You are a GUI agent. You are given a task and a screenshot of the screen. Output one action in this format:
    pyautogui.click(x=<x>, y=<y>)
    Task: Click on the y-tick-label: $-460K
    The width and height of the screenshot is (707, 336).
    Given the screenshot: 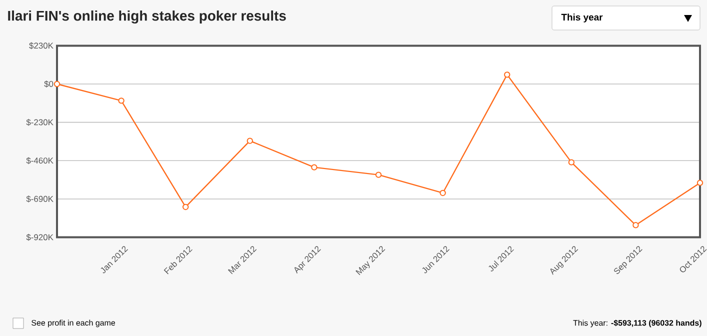 What is the action you would take?
    pyautogui.click(x=40, y=160)
    